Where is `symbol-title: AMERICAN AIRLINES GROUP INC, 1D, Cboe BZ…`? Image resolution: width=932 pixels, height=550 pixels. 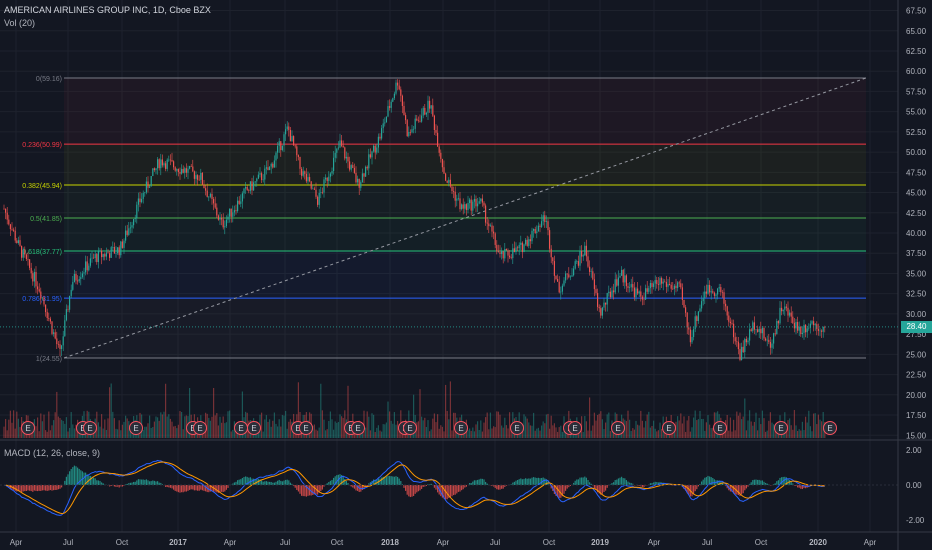 symbol-title: AMERICAN AIRLINES GROUP INC, 1D, Cboe BZ… is located at coordinates (107, 10).